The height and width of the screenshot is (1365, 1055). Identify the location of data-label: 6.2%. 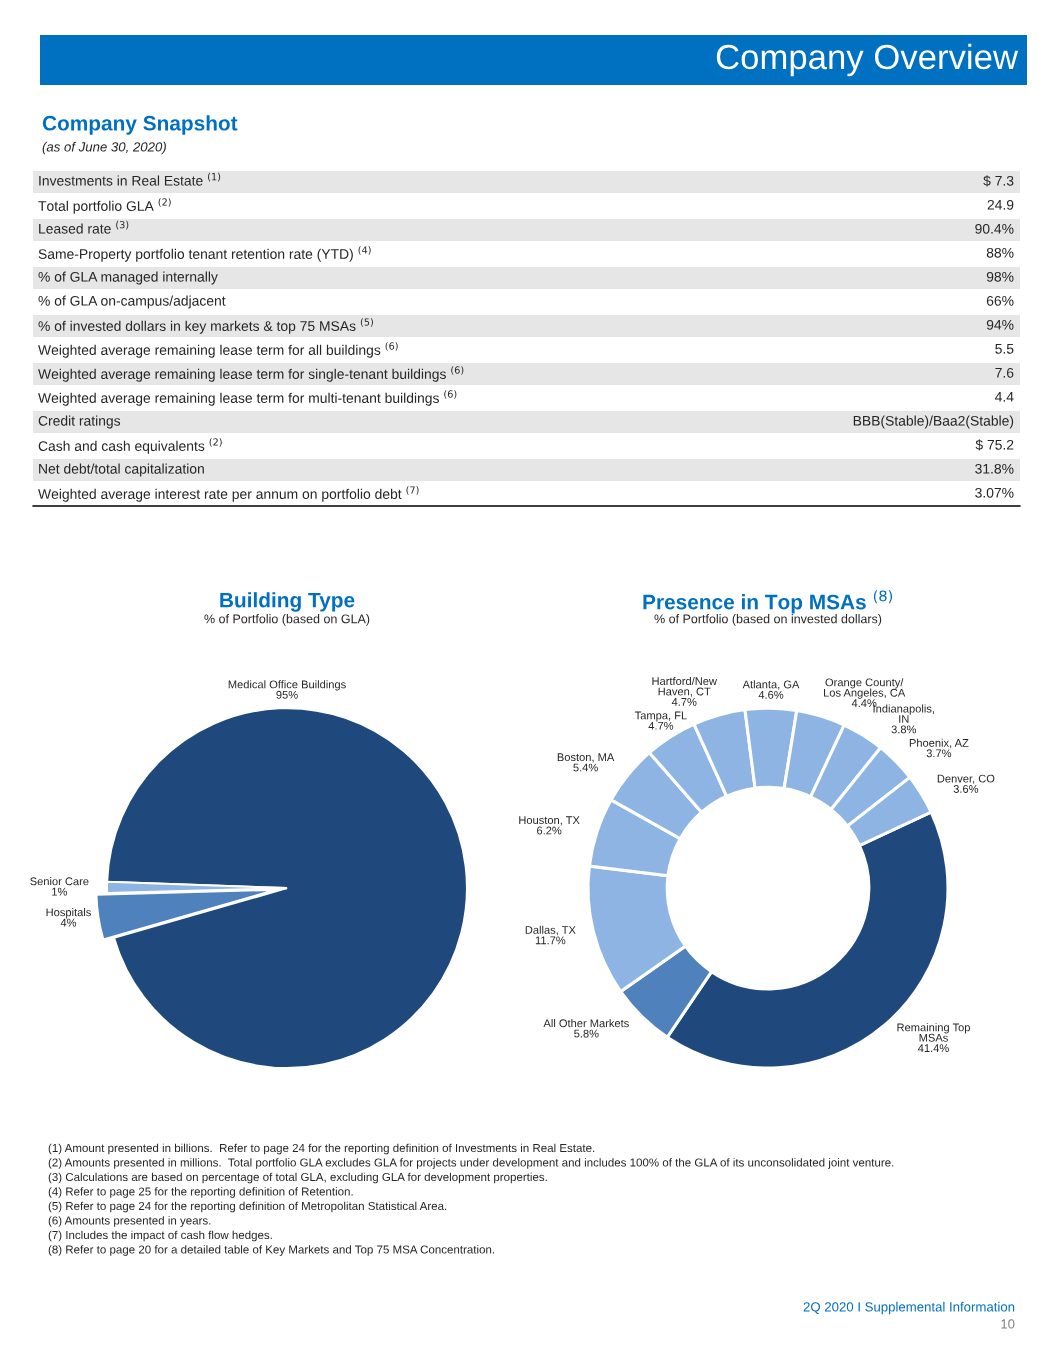
(549, 830).